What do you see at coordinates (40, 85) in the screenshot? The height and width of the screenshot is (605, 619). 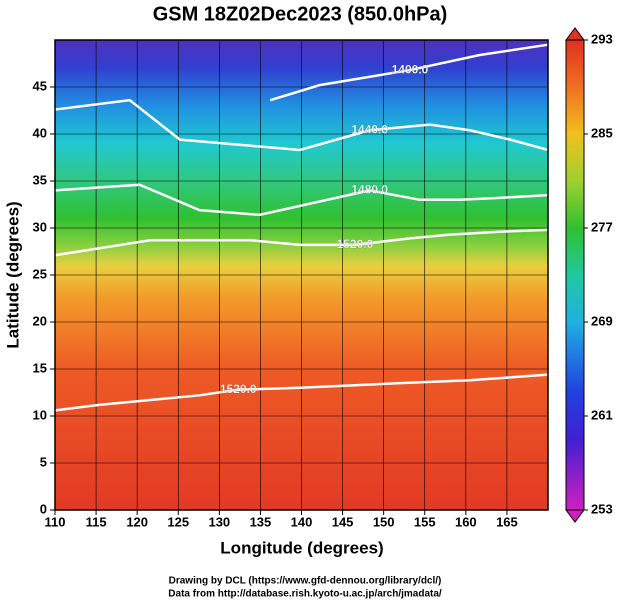 I see `y-tick-label: 45` at bounding box center [40, 85].